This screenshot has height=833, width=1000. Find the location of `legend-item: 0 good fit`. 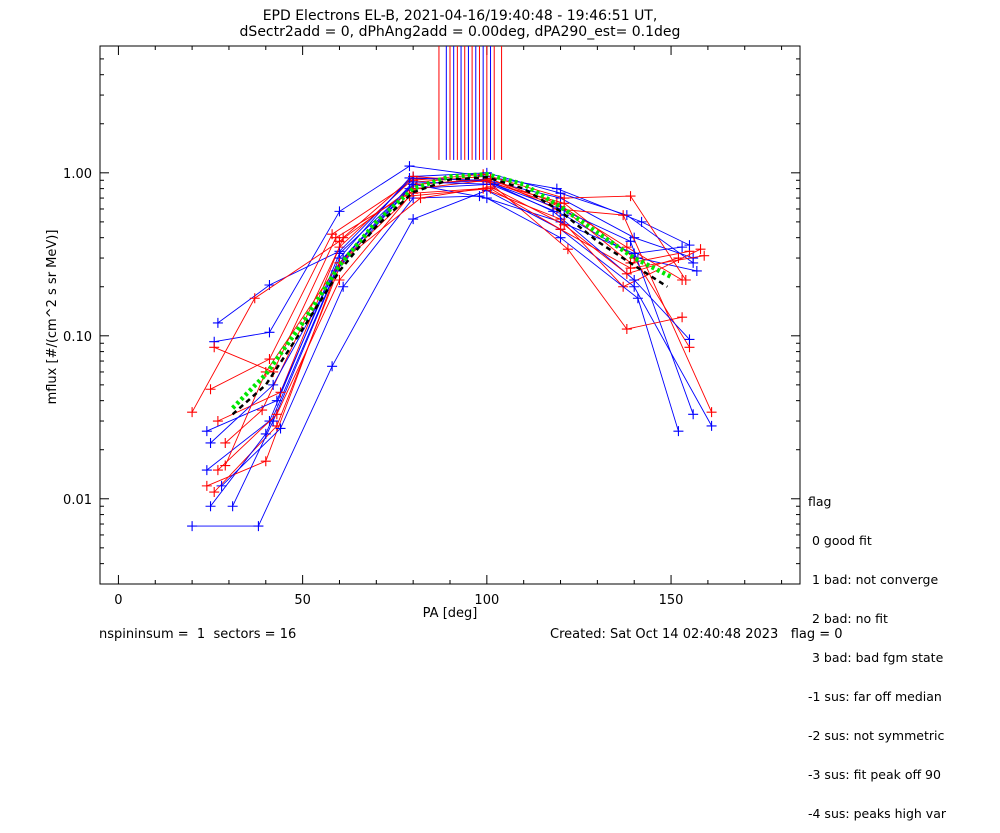

legend-item: 0 good fit is located at coordinates (840, 540).